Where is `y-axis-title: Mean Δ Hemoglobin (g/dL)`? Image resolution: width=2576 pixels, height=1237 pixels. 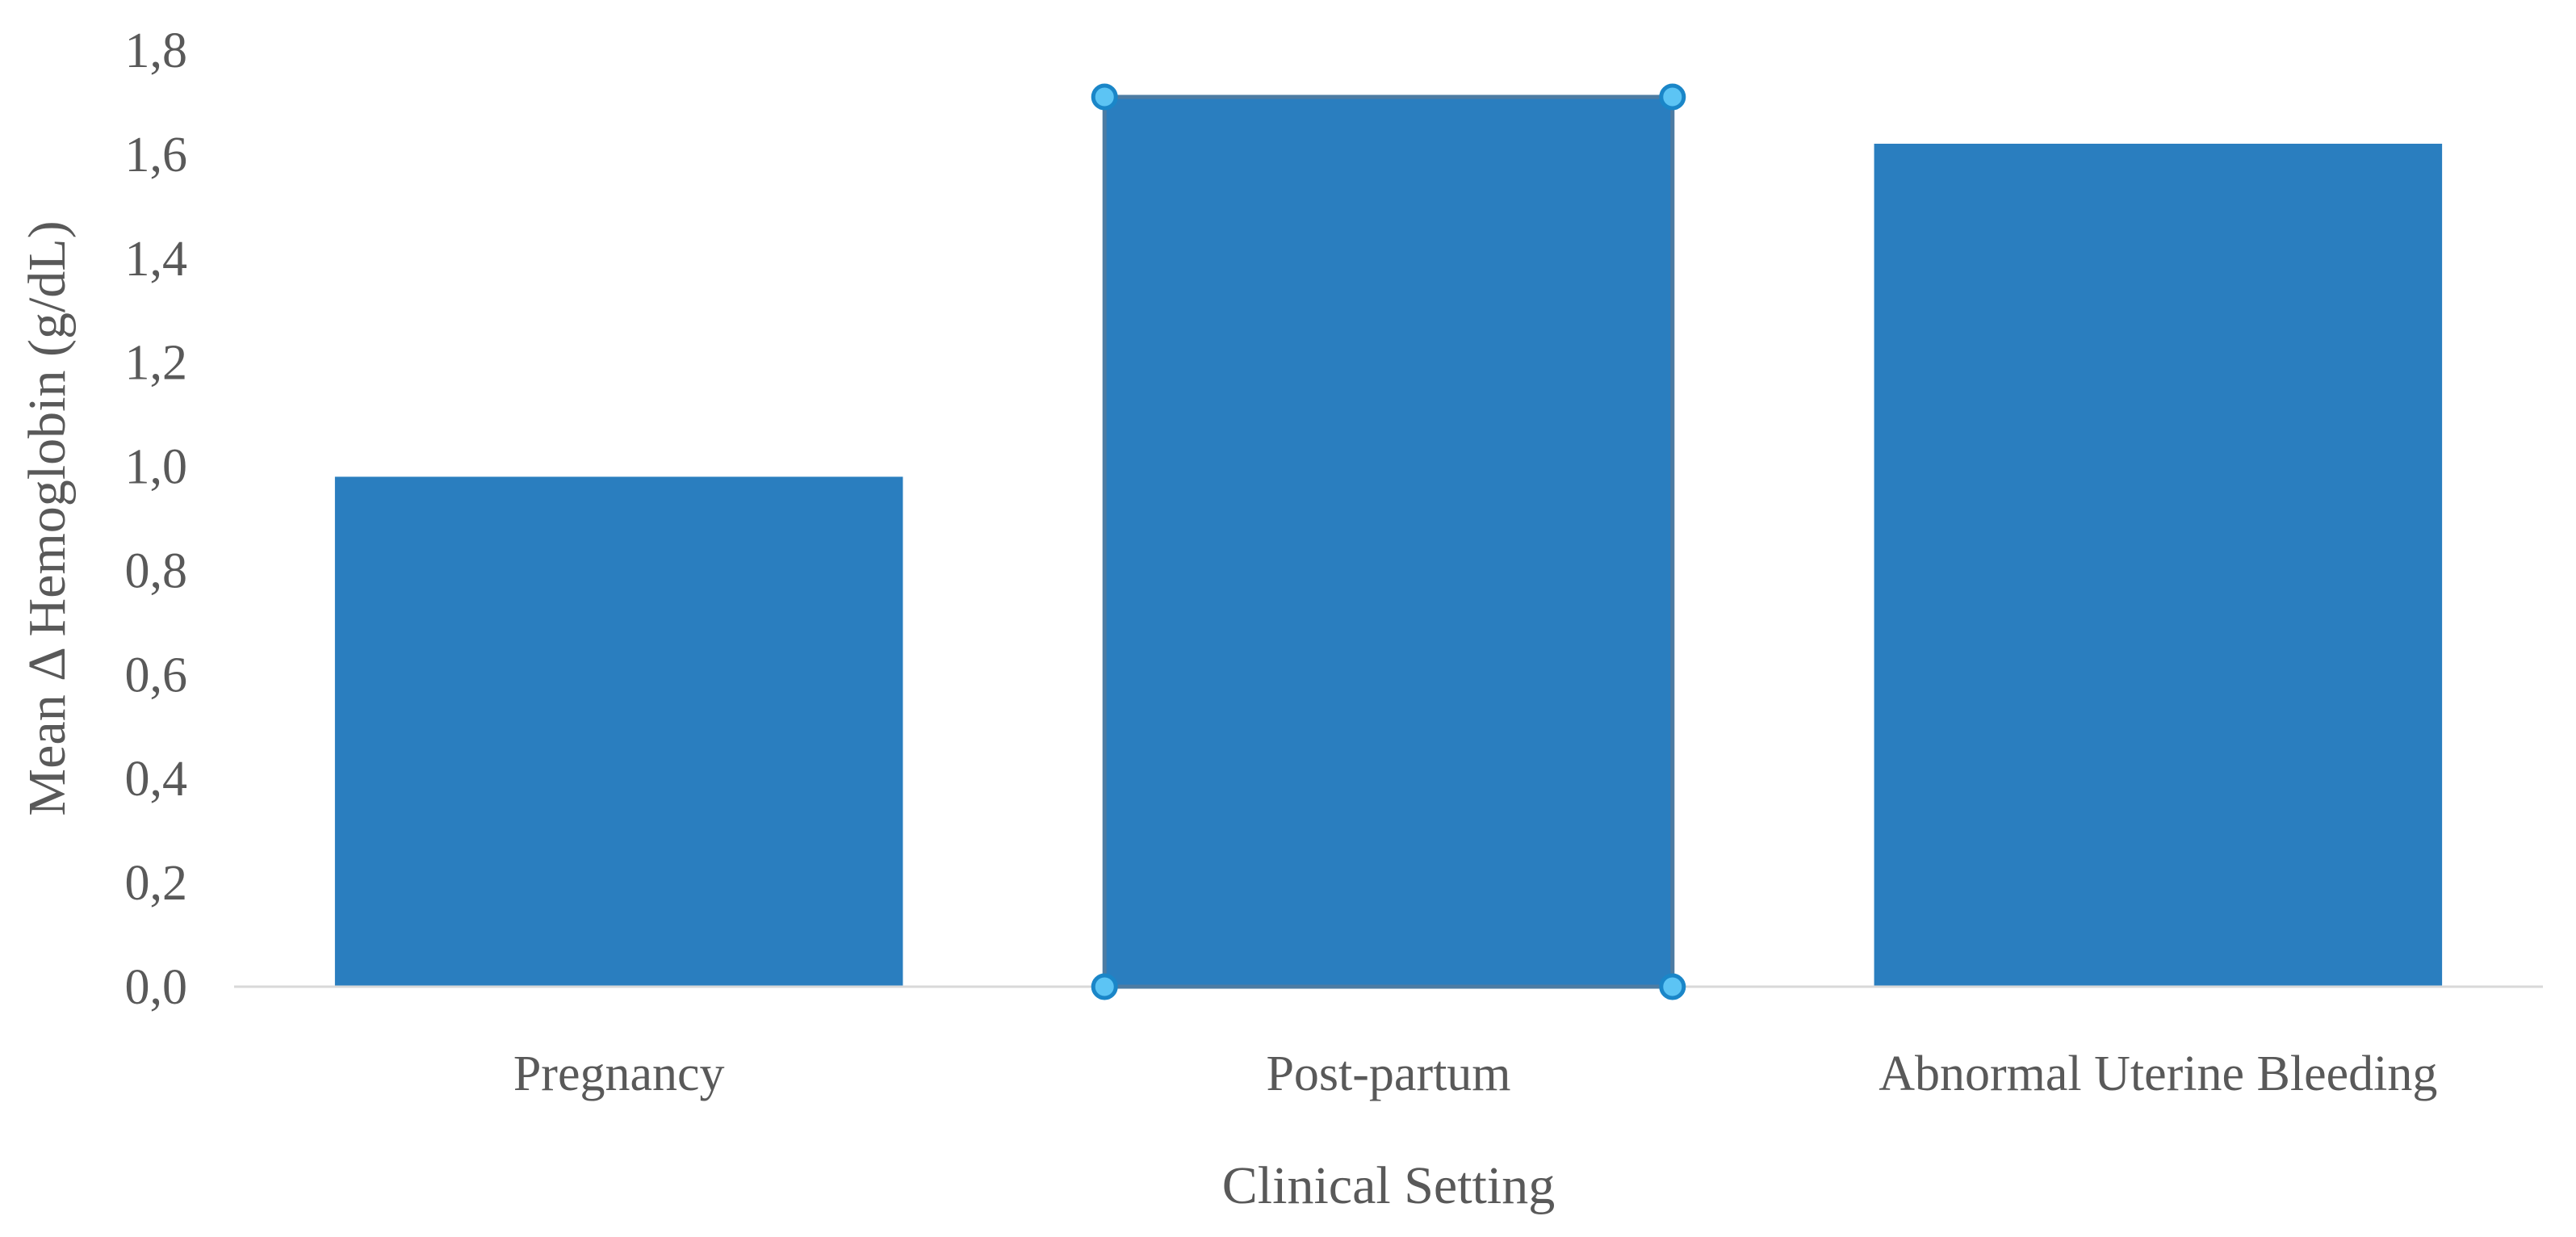
y-axis-title: Mean Δ Hemoglobin (g/dL) is located at coordinates (47, 518).